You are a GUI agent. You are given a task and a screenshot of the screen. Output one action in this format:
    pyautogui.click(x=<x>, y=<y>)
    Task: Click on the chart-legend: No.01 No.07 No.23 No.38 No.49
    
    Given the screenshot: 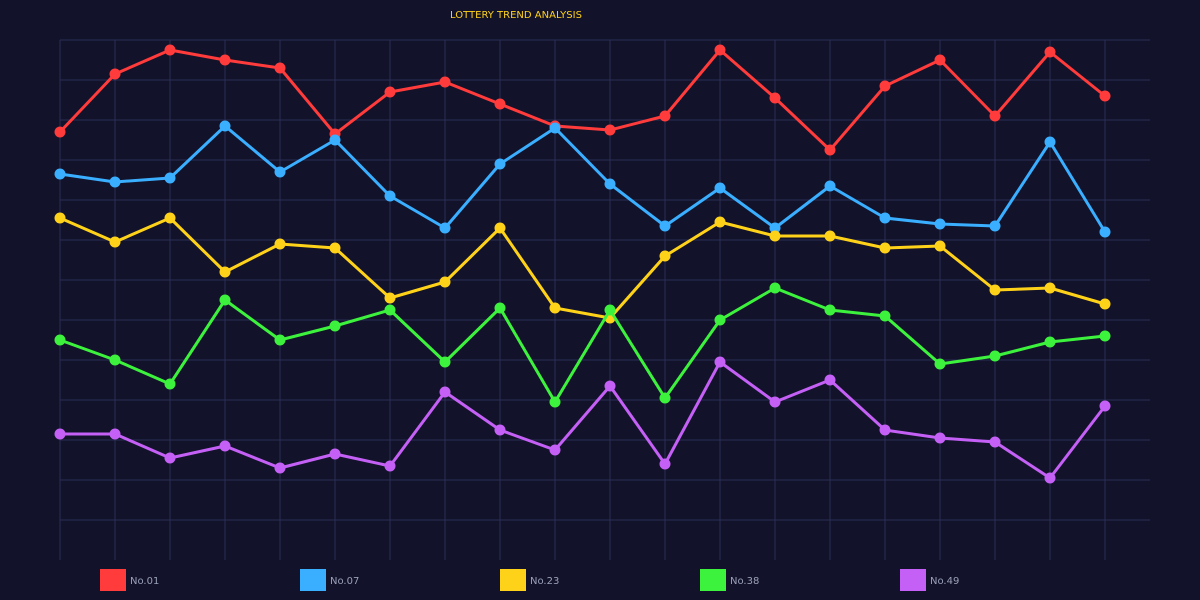 What is the action you would take?
    pyautogui.click(x=529, y=580)
    